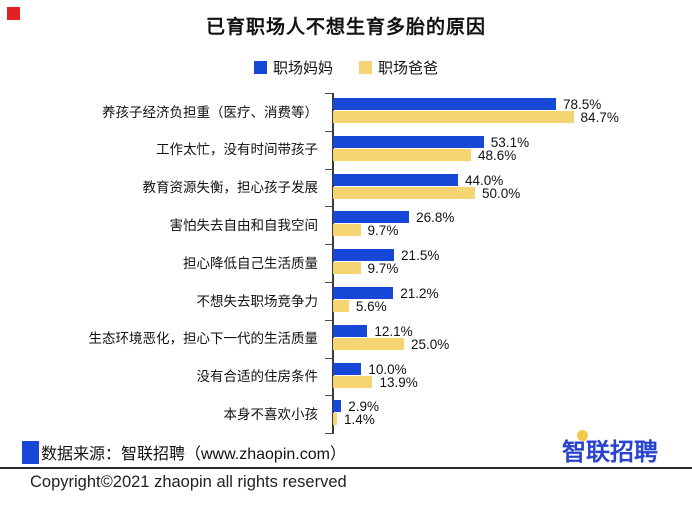  I want to click on source-text: 数据来源：智联招聘（www.zhaopin.com）, so click(193, 454).